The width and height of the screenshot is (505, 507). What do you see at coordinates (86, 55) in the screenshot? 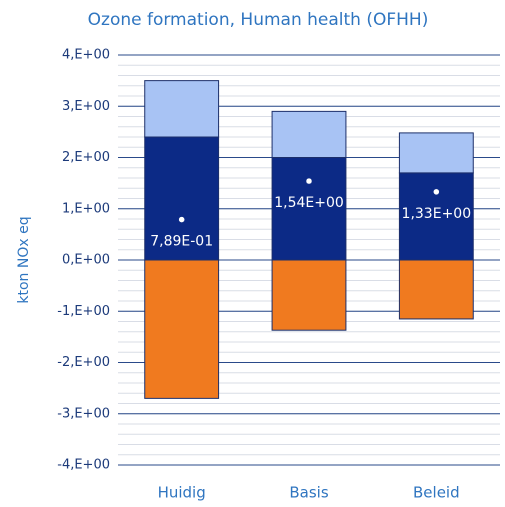
I see `y-tick-label: 4,E+00` at bounding box center [86, 55].